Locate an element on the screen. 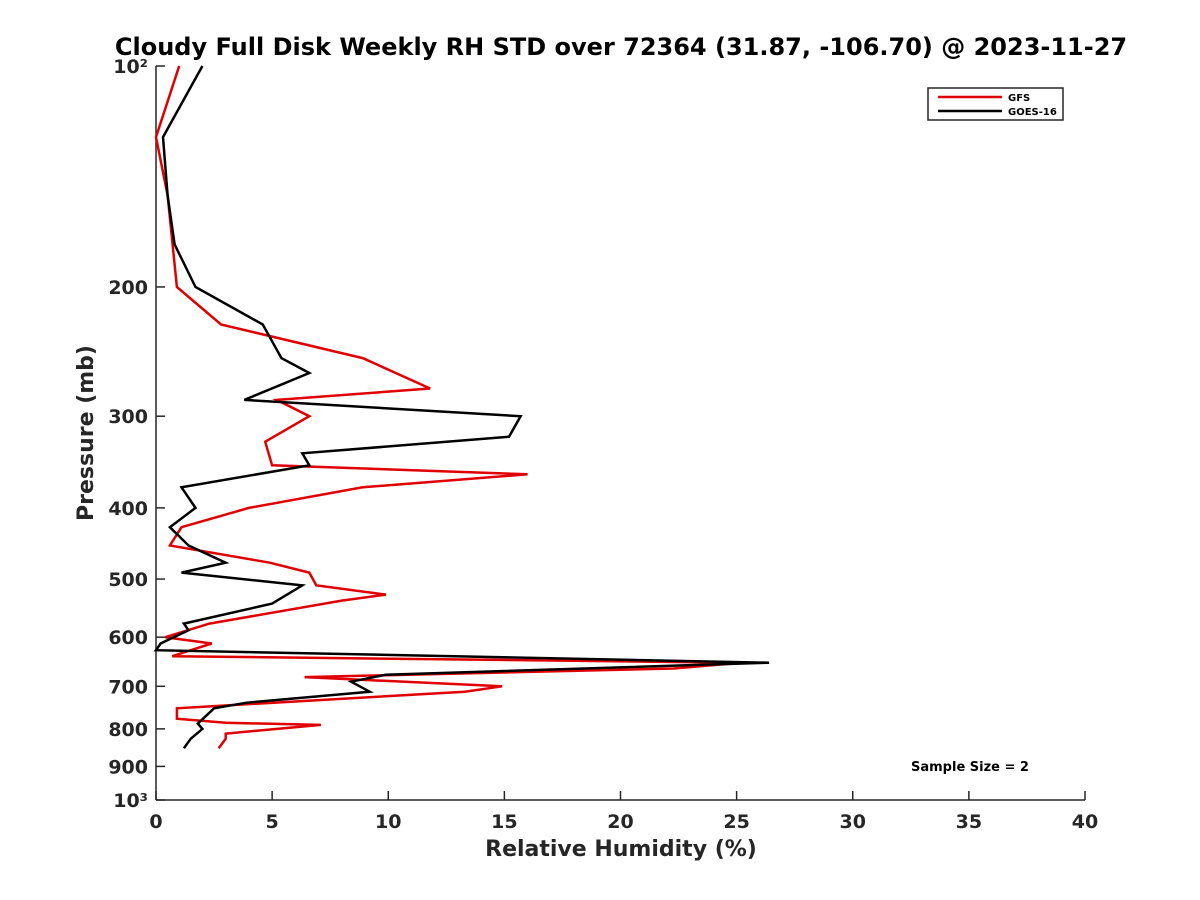 Image resolution: width=1200 pixels, height=900 pixels. y-tick-label: 500 is located at coordinates (128, 580).